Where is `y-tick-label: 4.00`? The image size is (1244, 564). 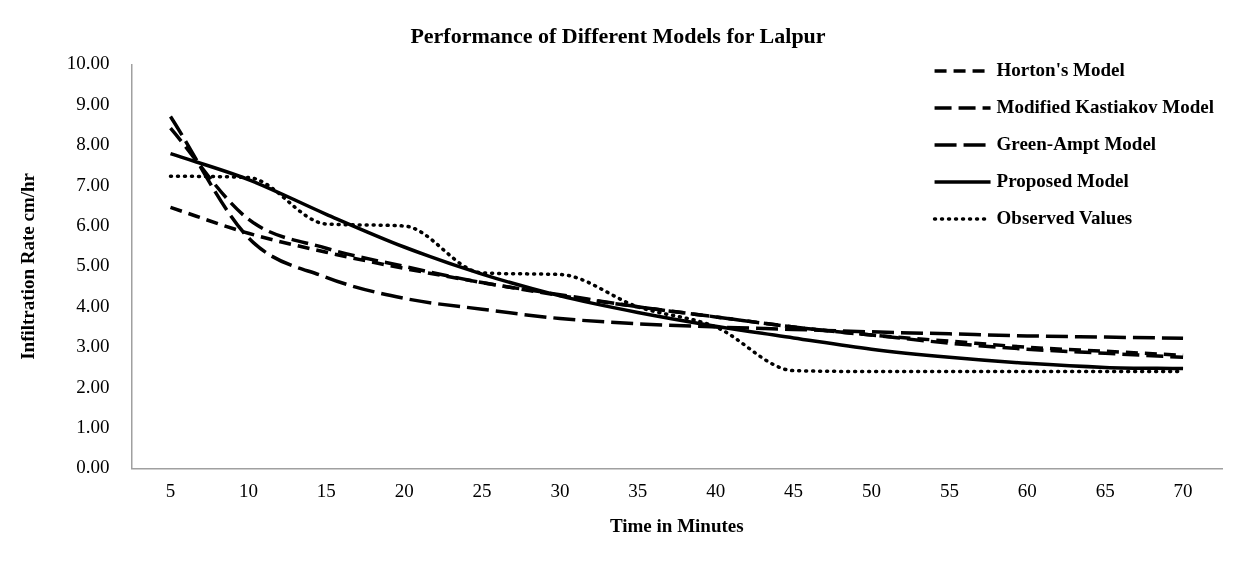
y-tick-label: 4.00 is located at coordinates (93, 305).